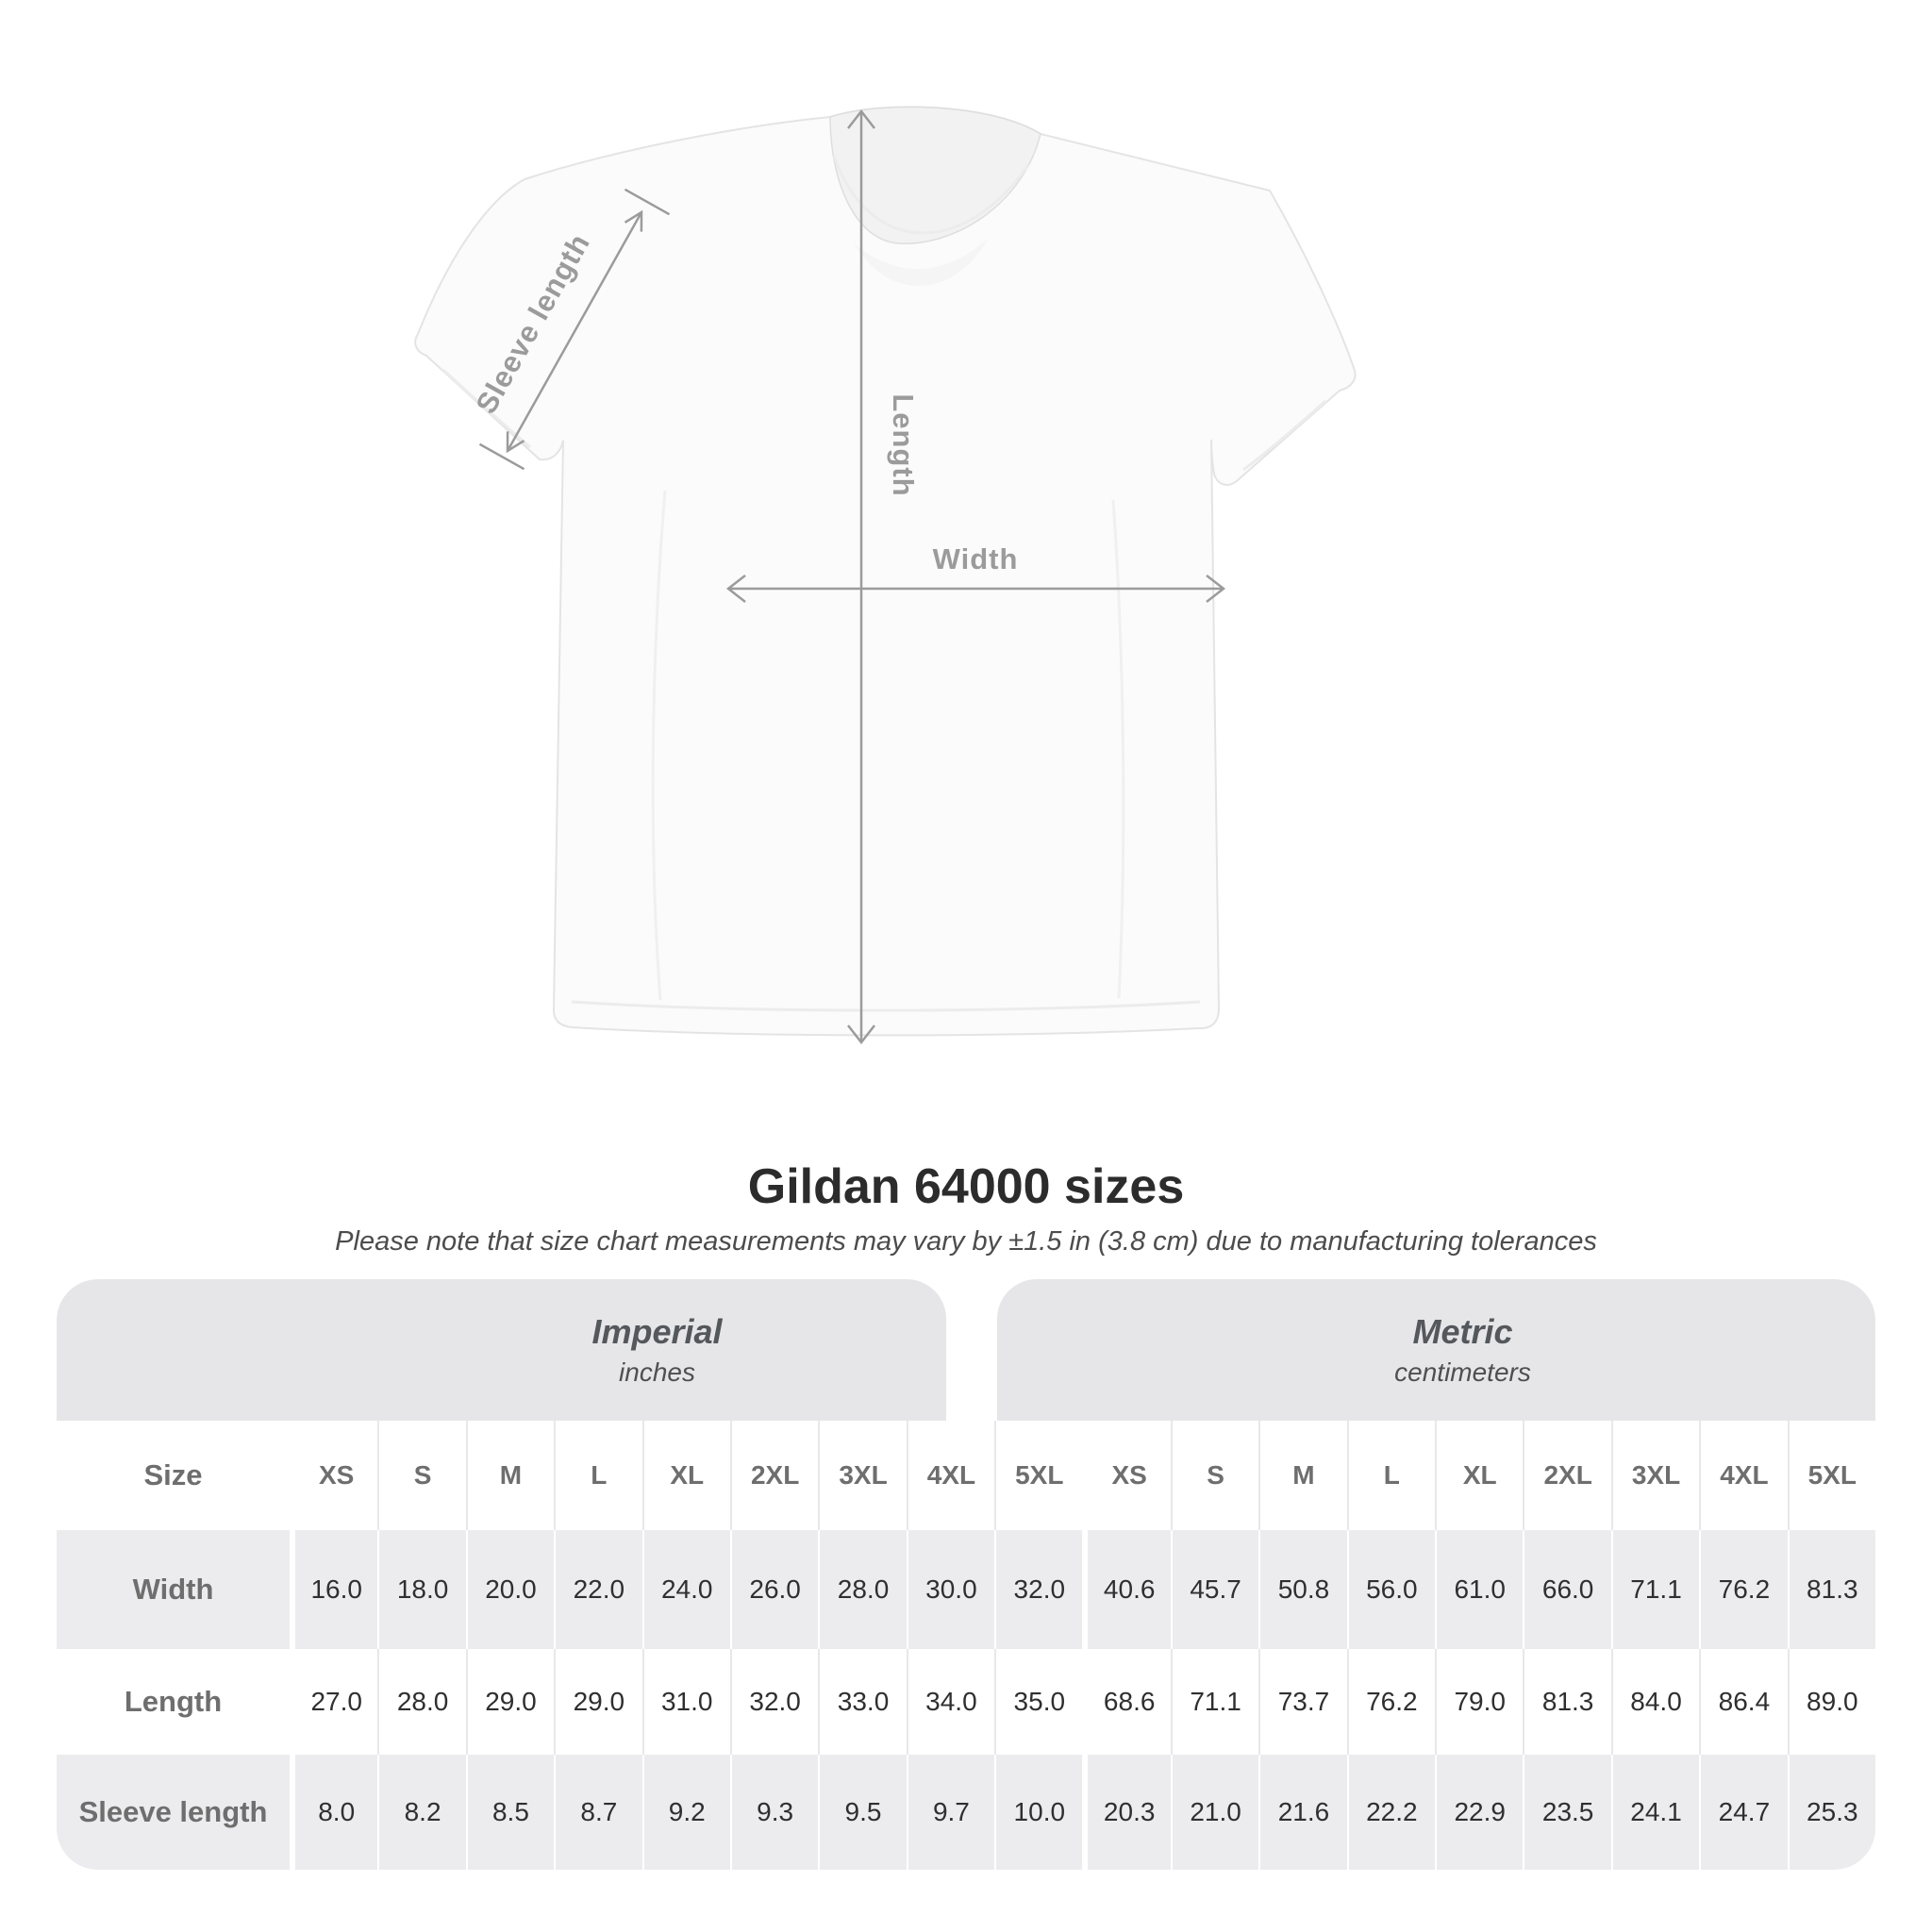  What do you see at coordinates (1831, 1589) in the screenshot?
I see `width-value: 81.3` at bounding box center [1831, 1589].